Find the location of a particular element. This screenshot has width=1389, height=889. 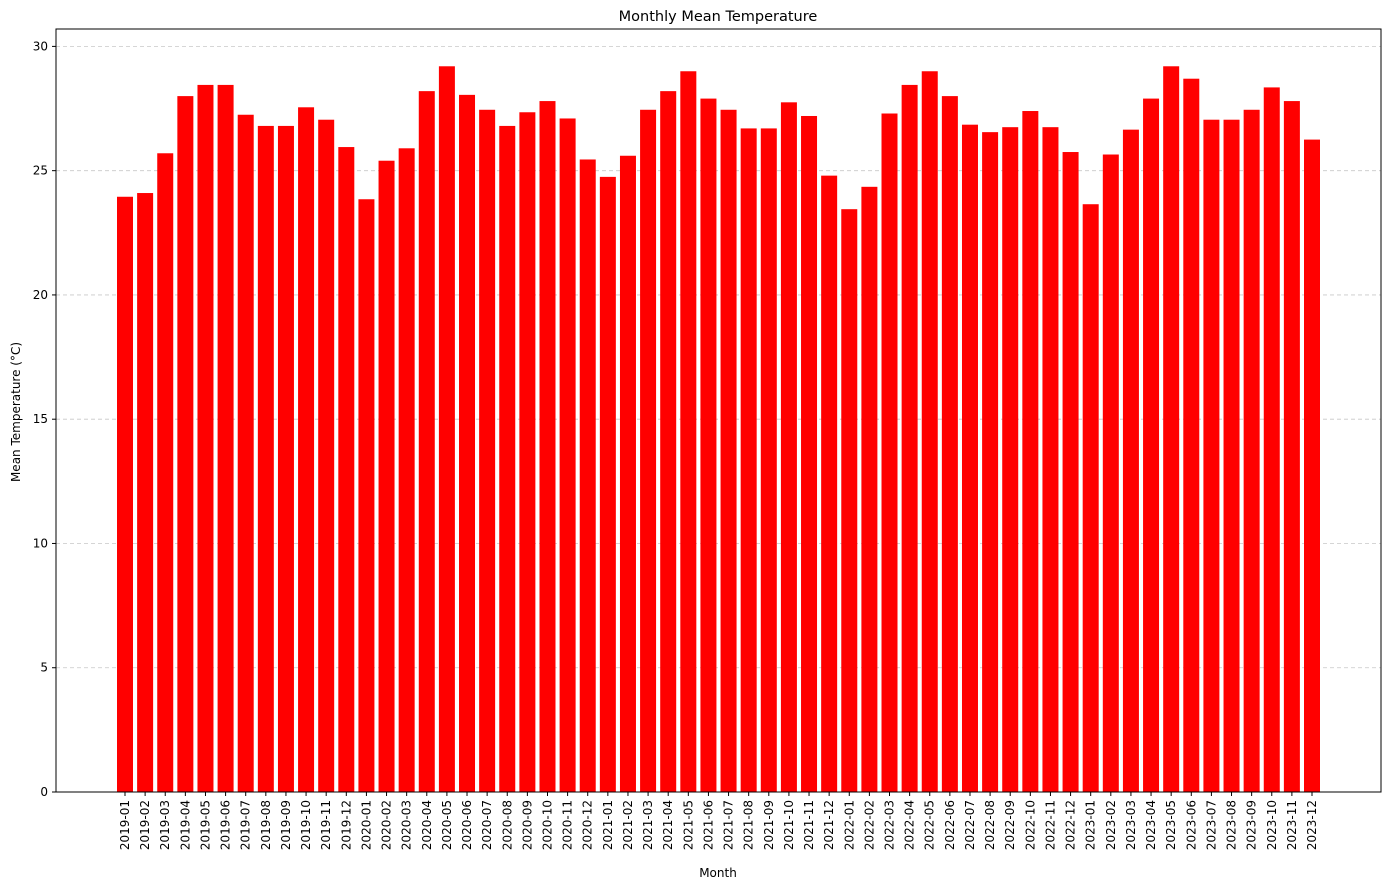

x-tick-label: 2019-12 is located at coordinates (346, 825).